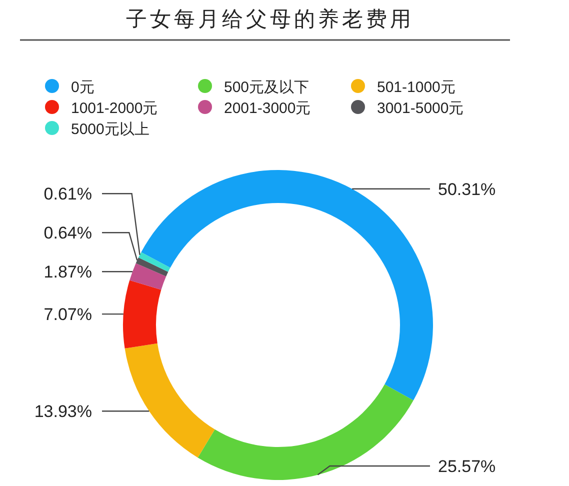  I want to click on legend-label: 2001-3000元, so click(267, 108).